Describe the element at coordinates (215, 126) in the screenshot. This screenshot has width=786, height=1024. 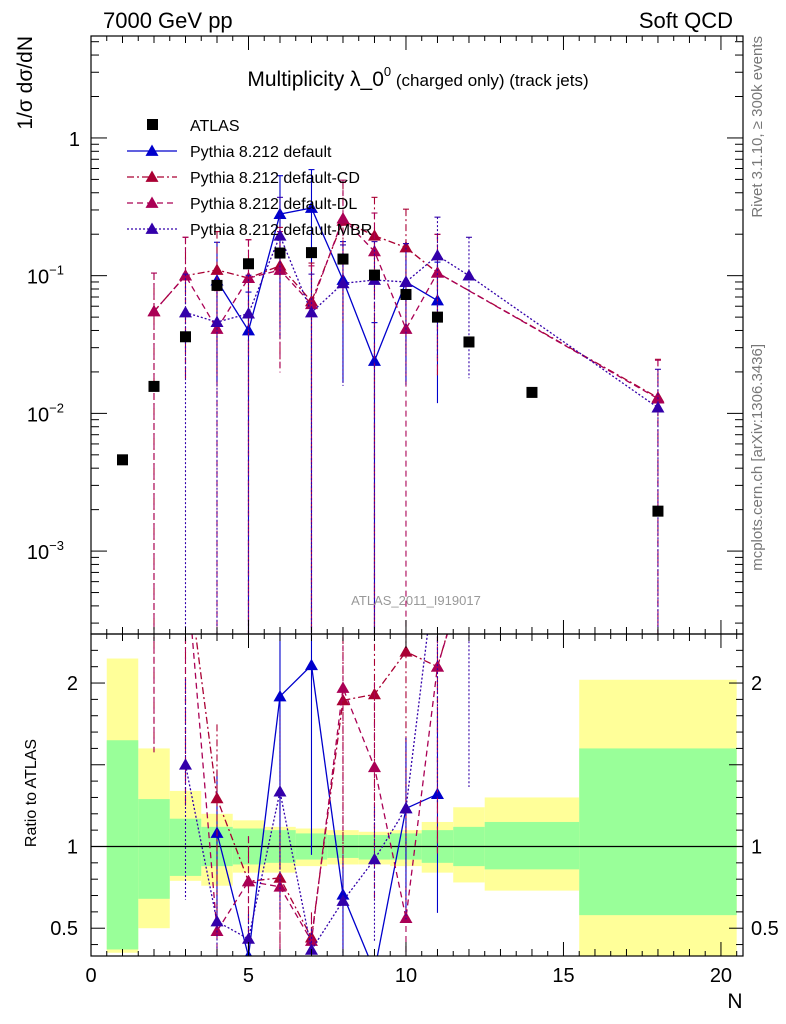
I see `legend-label: ATLAS` at that location.